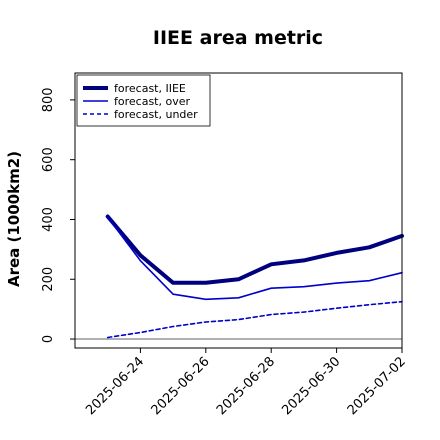 The width and height of the screenshot is (440, 440). What do you see at coordinates (48, 159) in the screenshot?
I see `y-tick-label: 600` at bounding box center [48, 159].